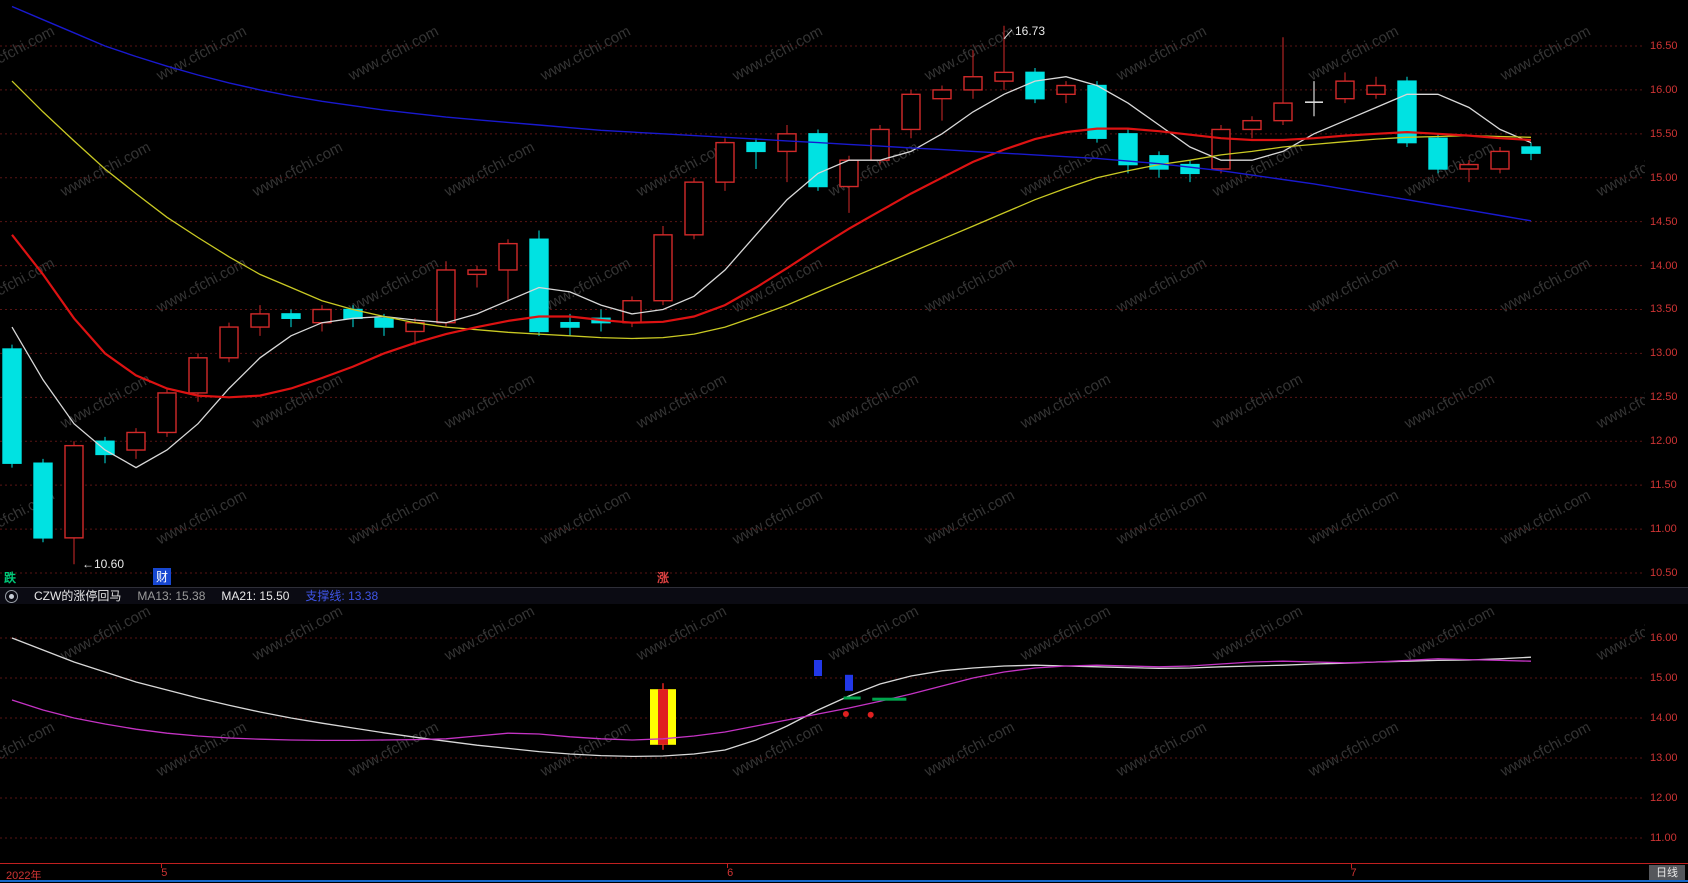 The height and width of the screenshot is (883, 1688). What do you see at coordinates (1030, 31) in the screenshot?
I see `high-price-annotation: 16.73` at bounding box center [1030, 31].